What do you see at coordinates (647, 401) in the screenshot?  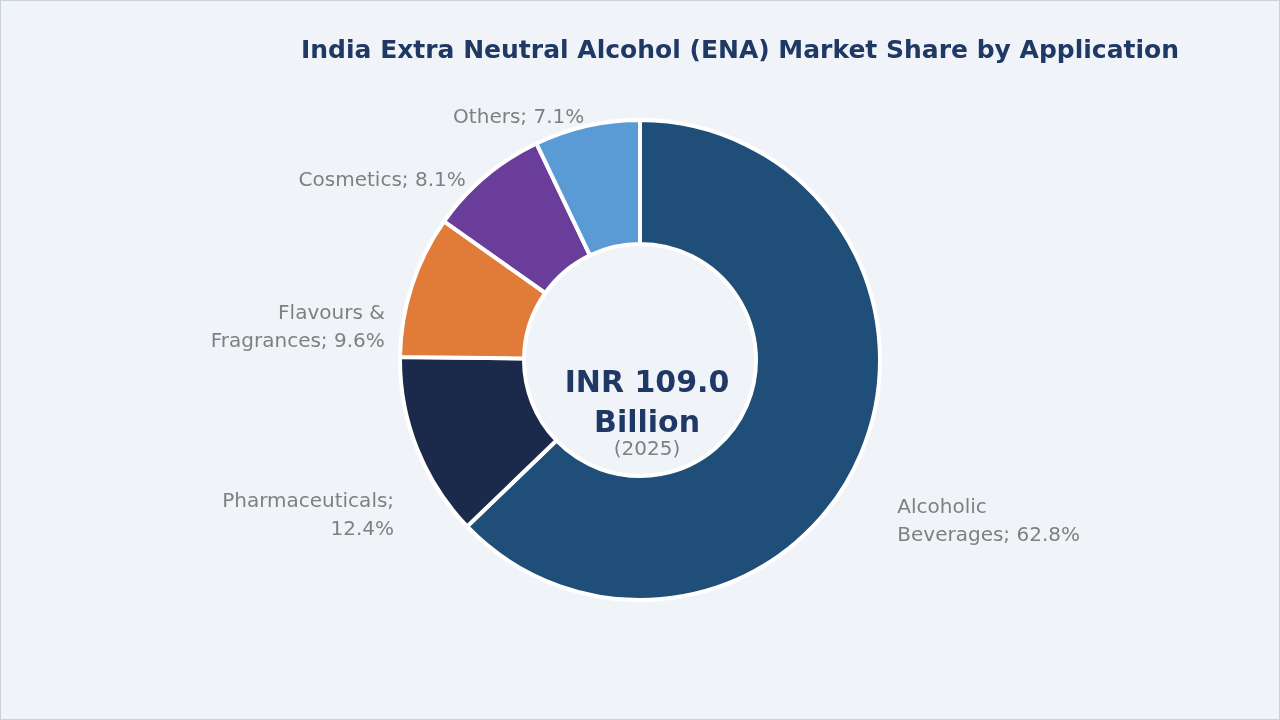 I see `text: INR 109.0 Billion` at bounding box center [647, 401].